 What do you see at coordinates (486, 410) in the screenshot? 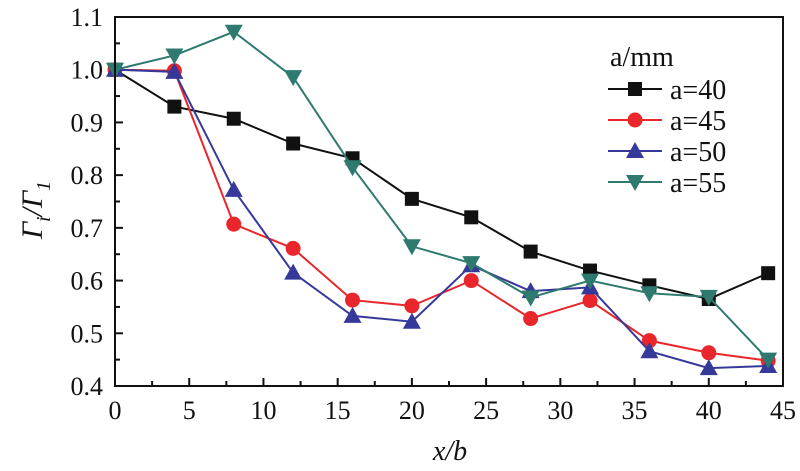
I see `x-tick-label: 25` at bounding box center [486, 410].